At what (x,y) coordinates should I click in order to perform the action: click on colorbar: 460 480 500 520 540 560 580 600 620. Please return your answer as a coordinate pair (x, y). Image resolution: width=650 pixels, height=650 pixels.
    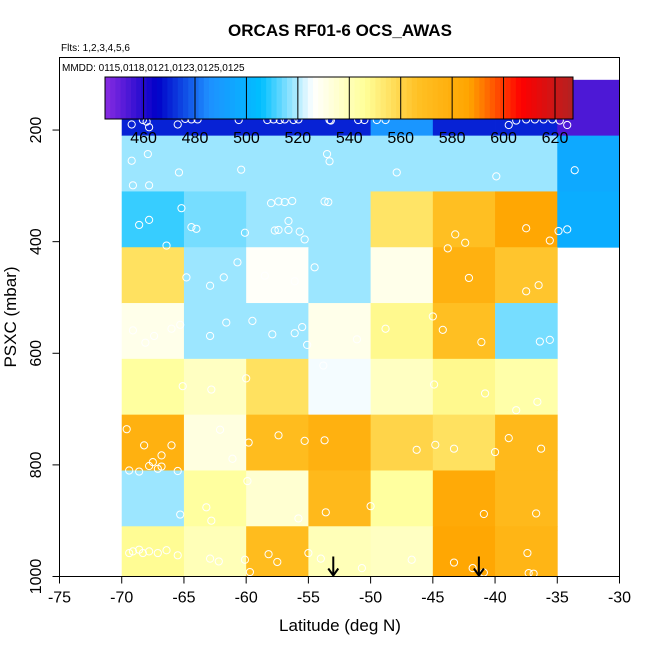
    Looking at the image, I should click on (339, 111).